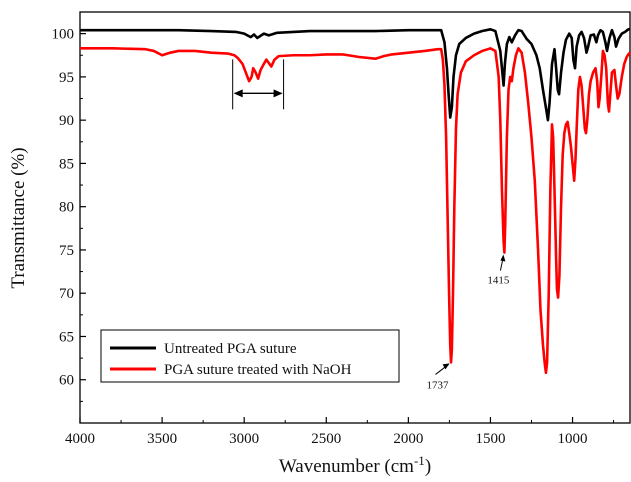  What do you see at coordinates (238, 93) in the screenshot?
I see `range-marker-arrow-left` at bounding box center [238, 93].